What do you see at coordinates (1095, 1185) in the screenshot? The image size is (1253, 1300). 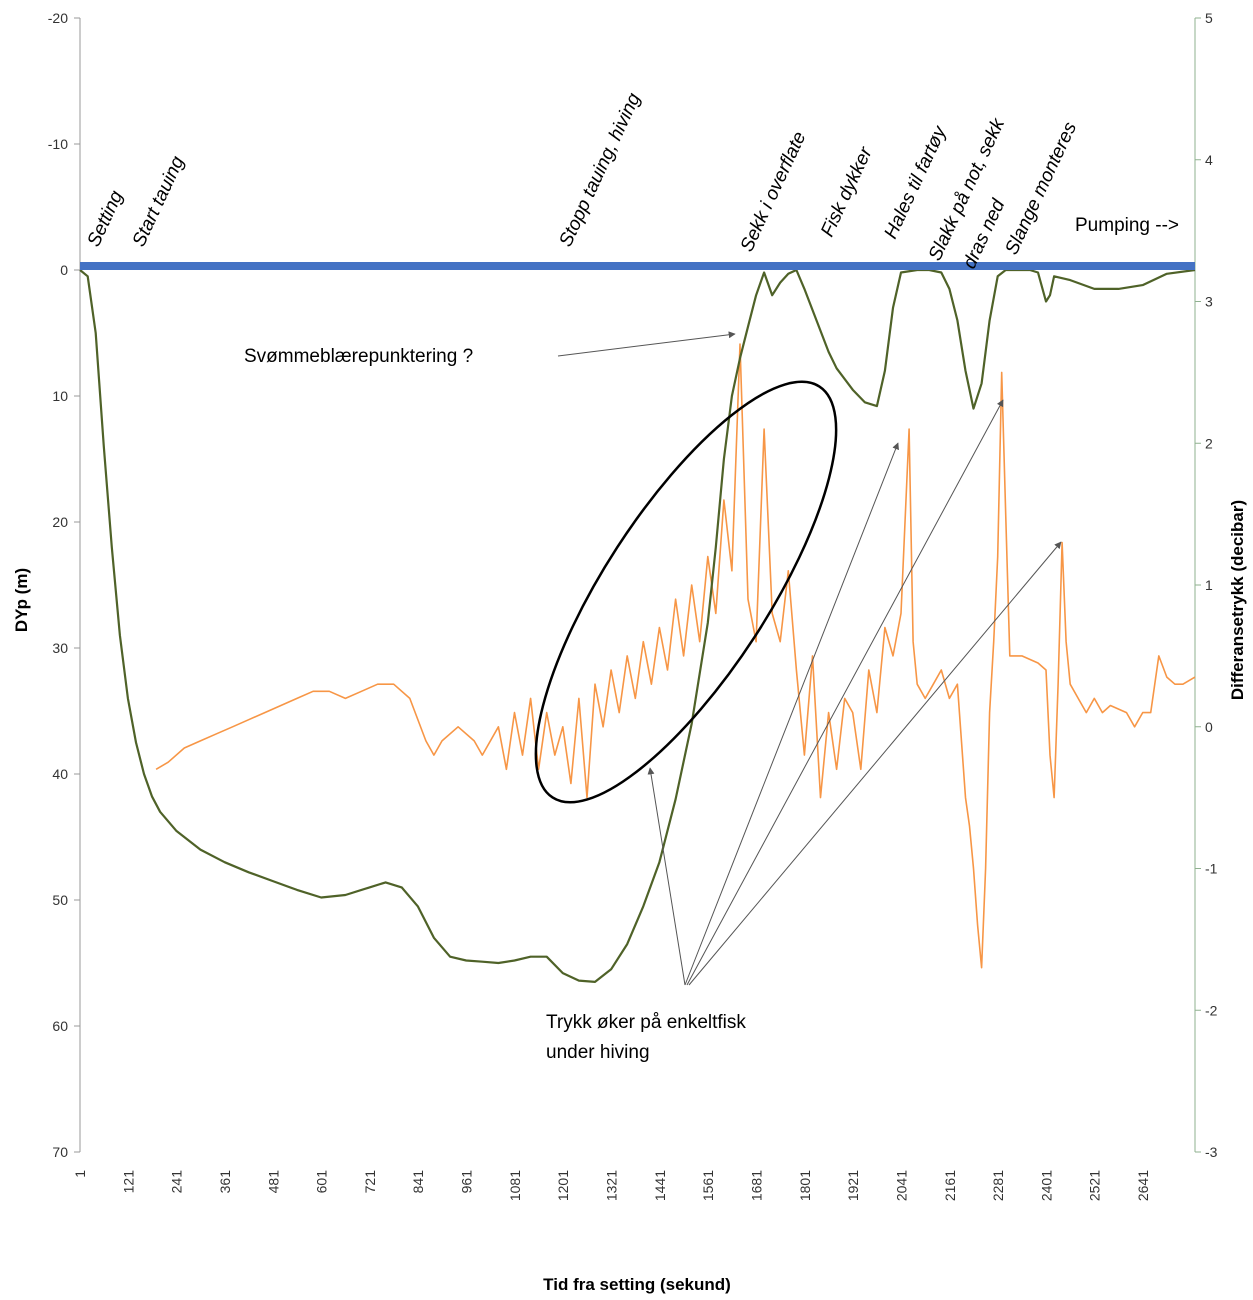 I see `x-tick-label: 2521` at bounding box center [1095, 1185].